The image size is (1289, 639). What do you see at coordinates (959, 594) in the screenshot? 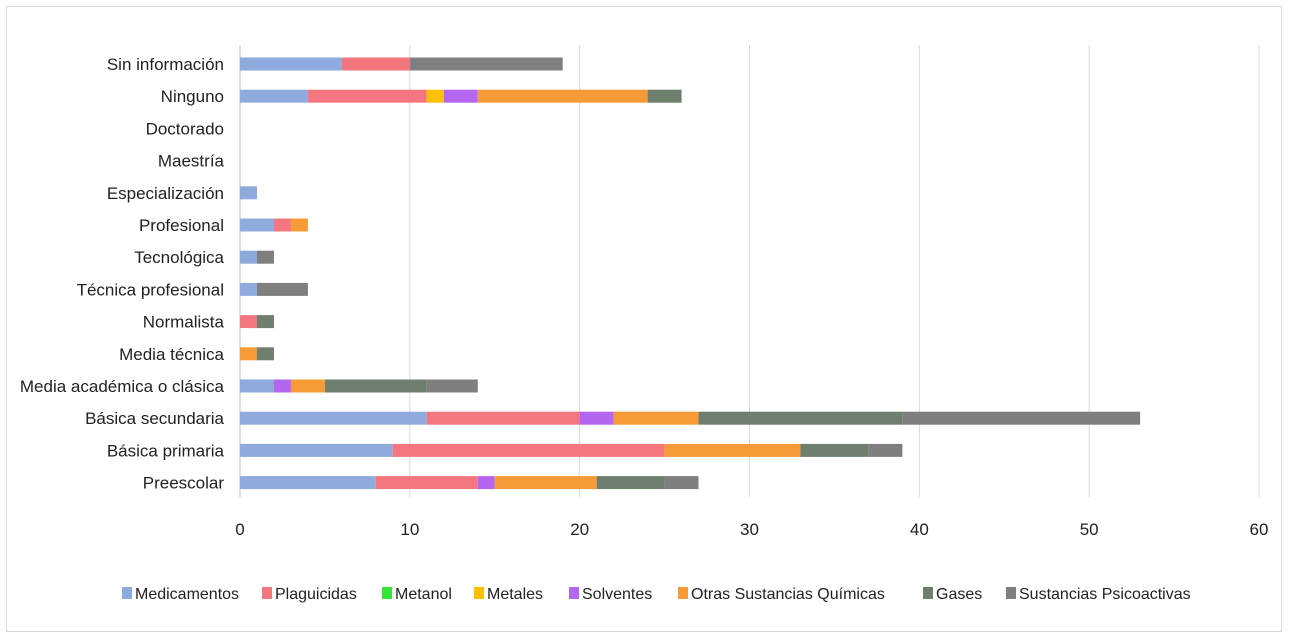
I see `legend-label: Gases` at bounding box center [959, 594].